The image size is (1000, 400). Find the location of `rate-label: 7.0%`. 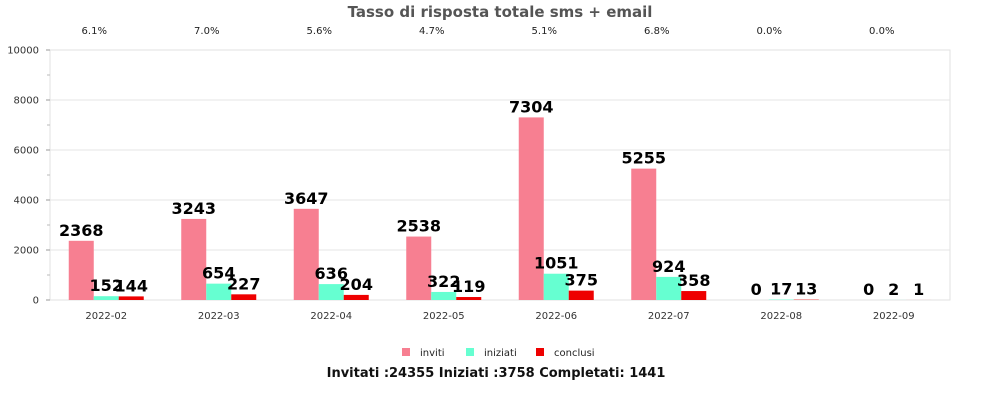

rate-label: 7.0% is located at coordinates (206, 31).